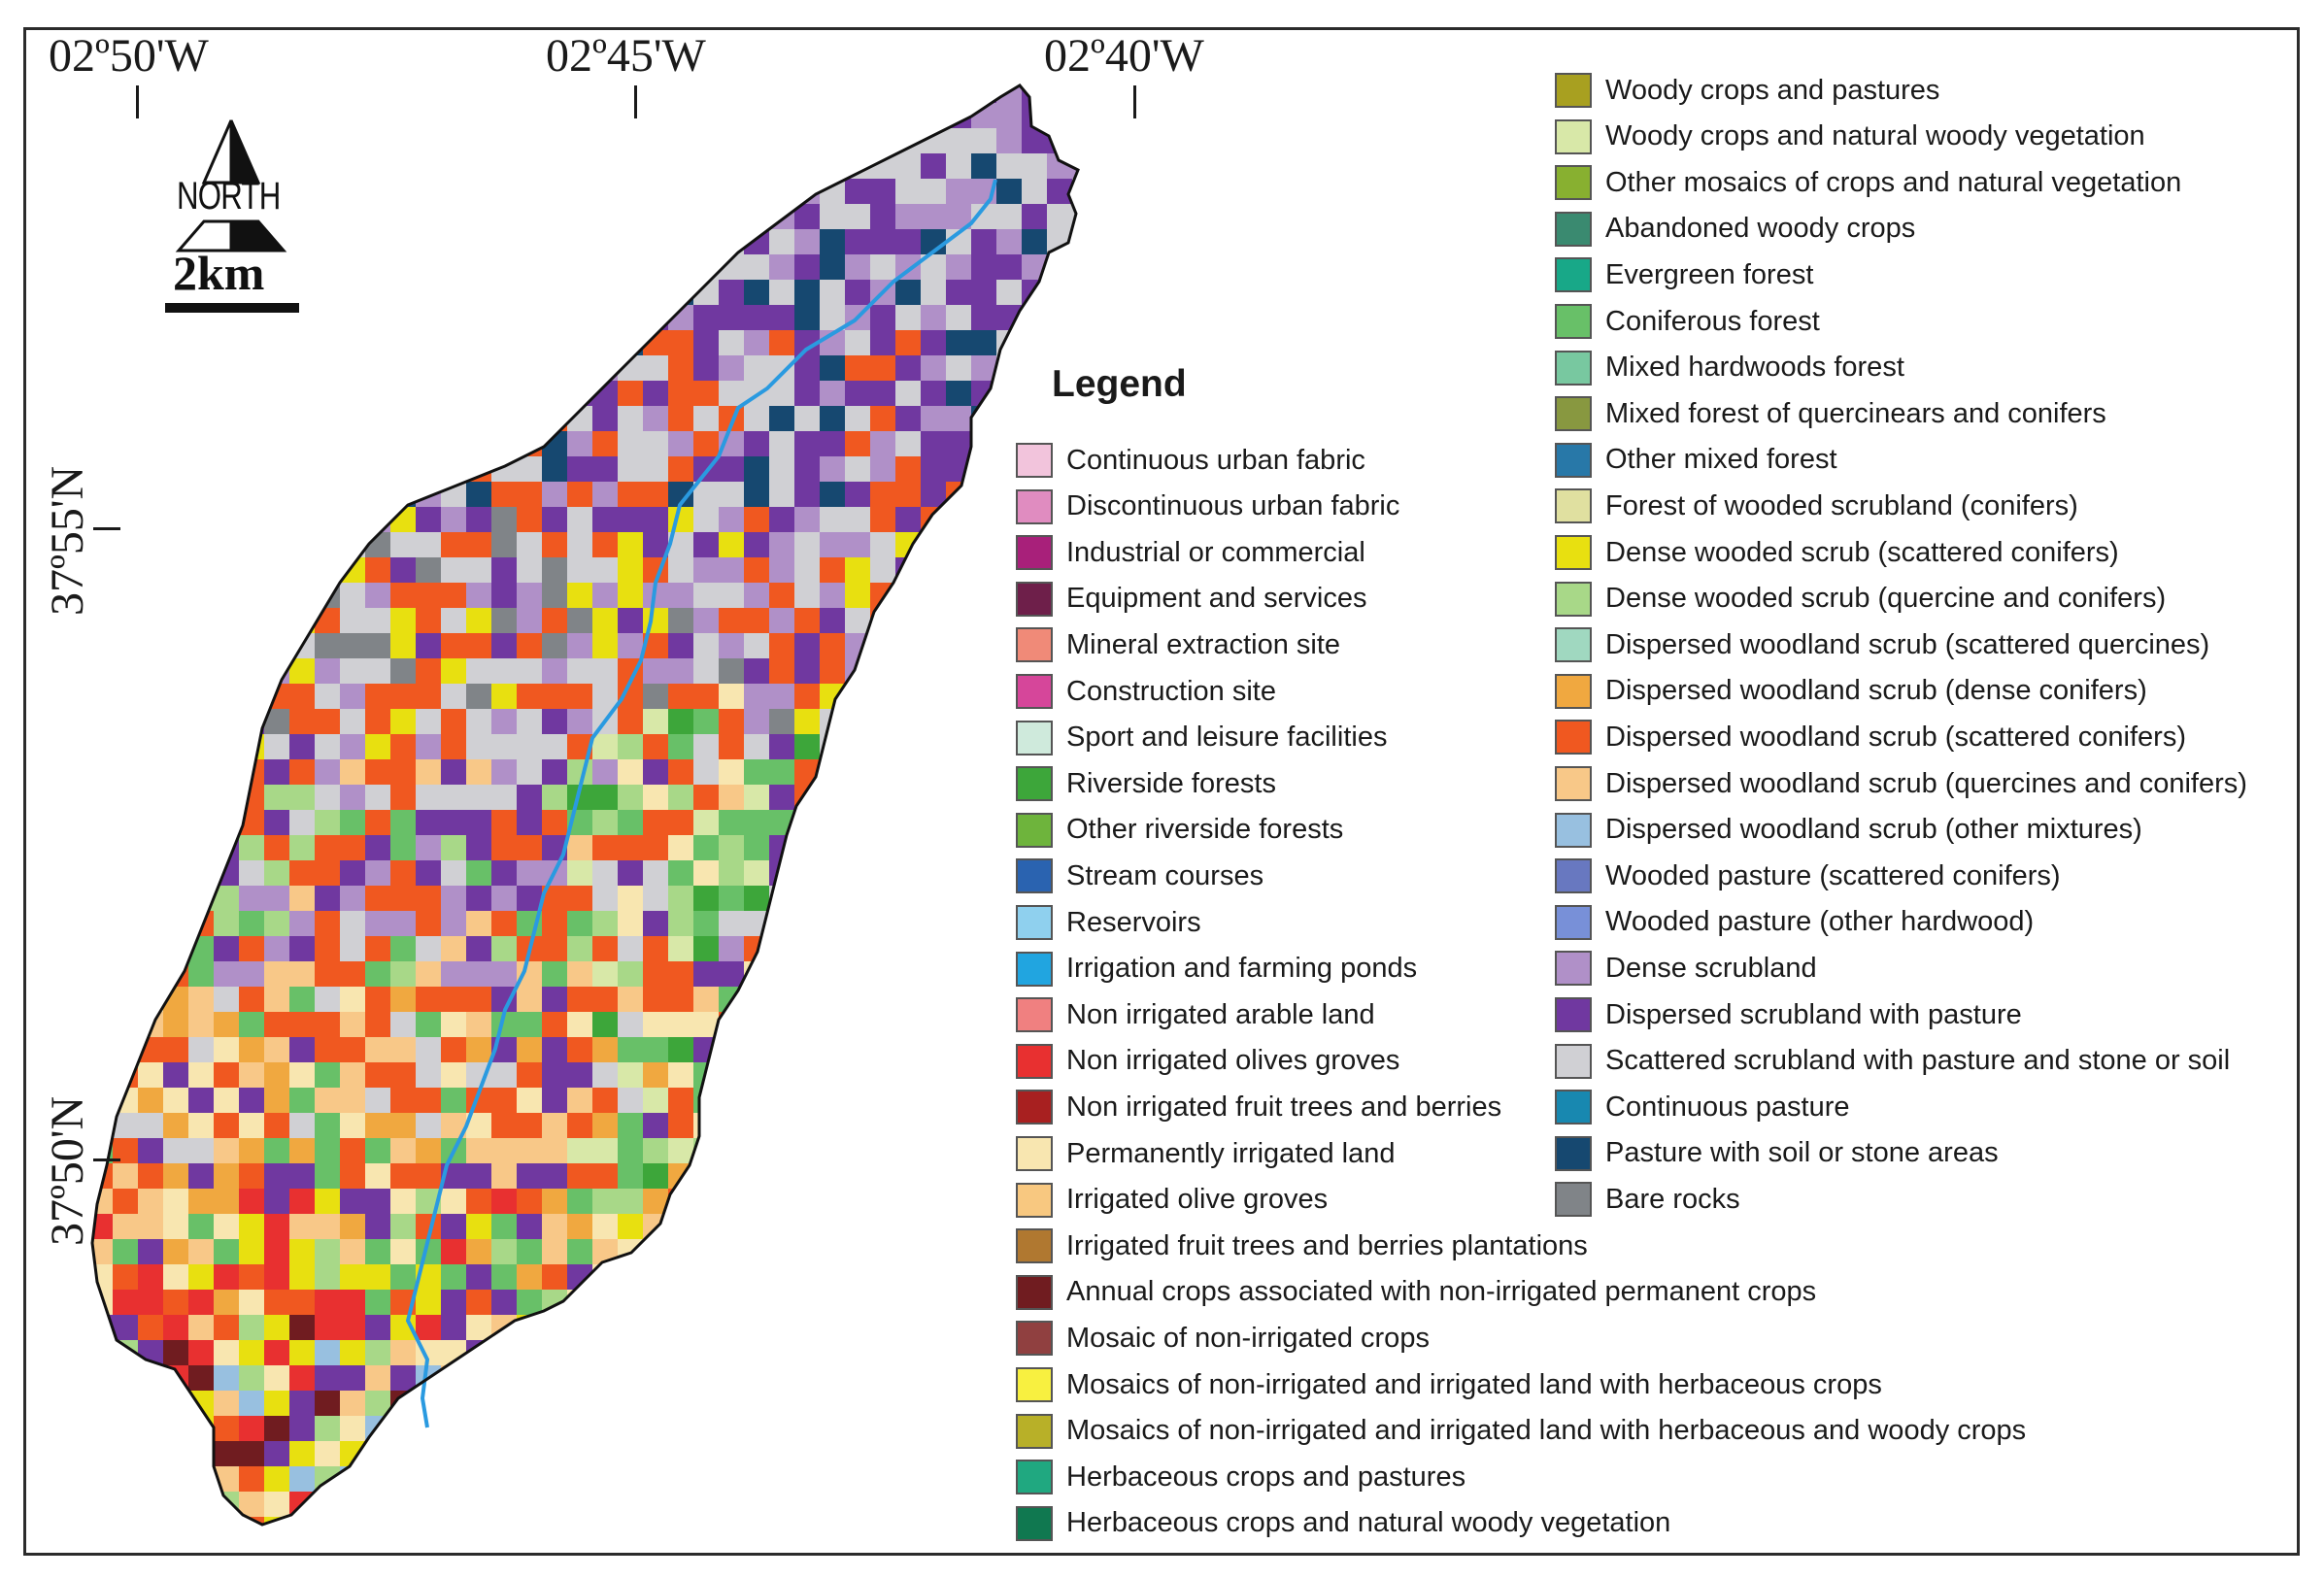 This screenshot has height=1578, width=2324. What do you see at coordinates (137, 101) in the screenshot?
I see `coord-tick` at bounding box center [137, 101].